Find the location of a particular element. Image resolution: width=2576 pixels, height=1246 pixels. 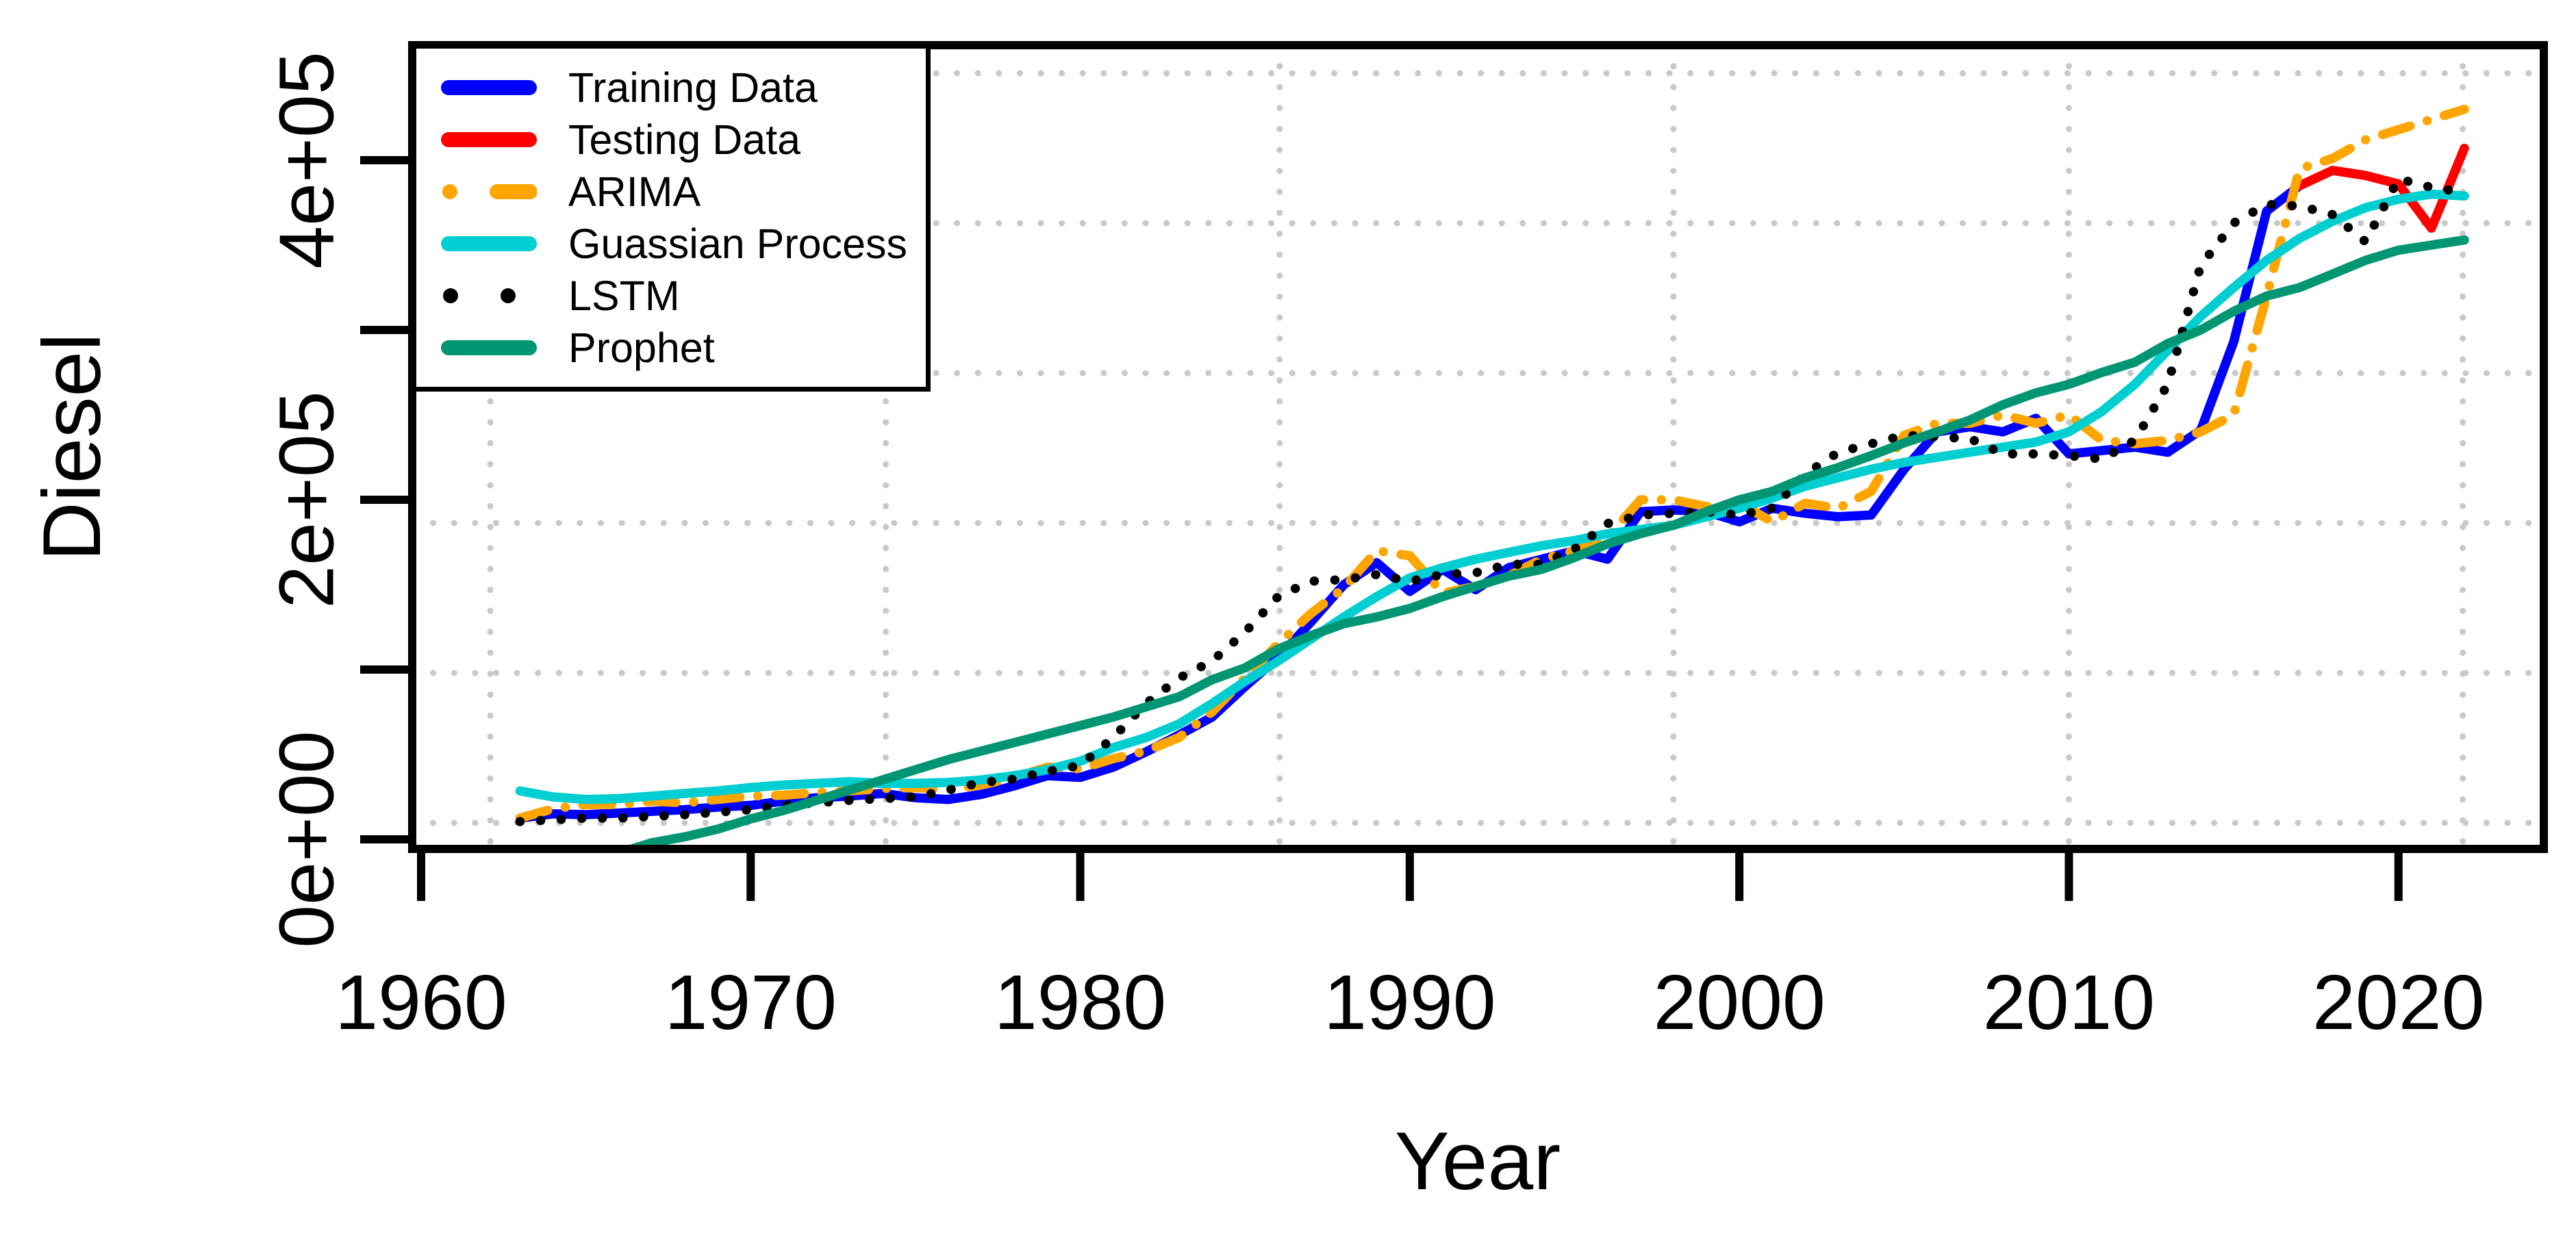

series-line-testing-data is located at coordinates (2382, 188).